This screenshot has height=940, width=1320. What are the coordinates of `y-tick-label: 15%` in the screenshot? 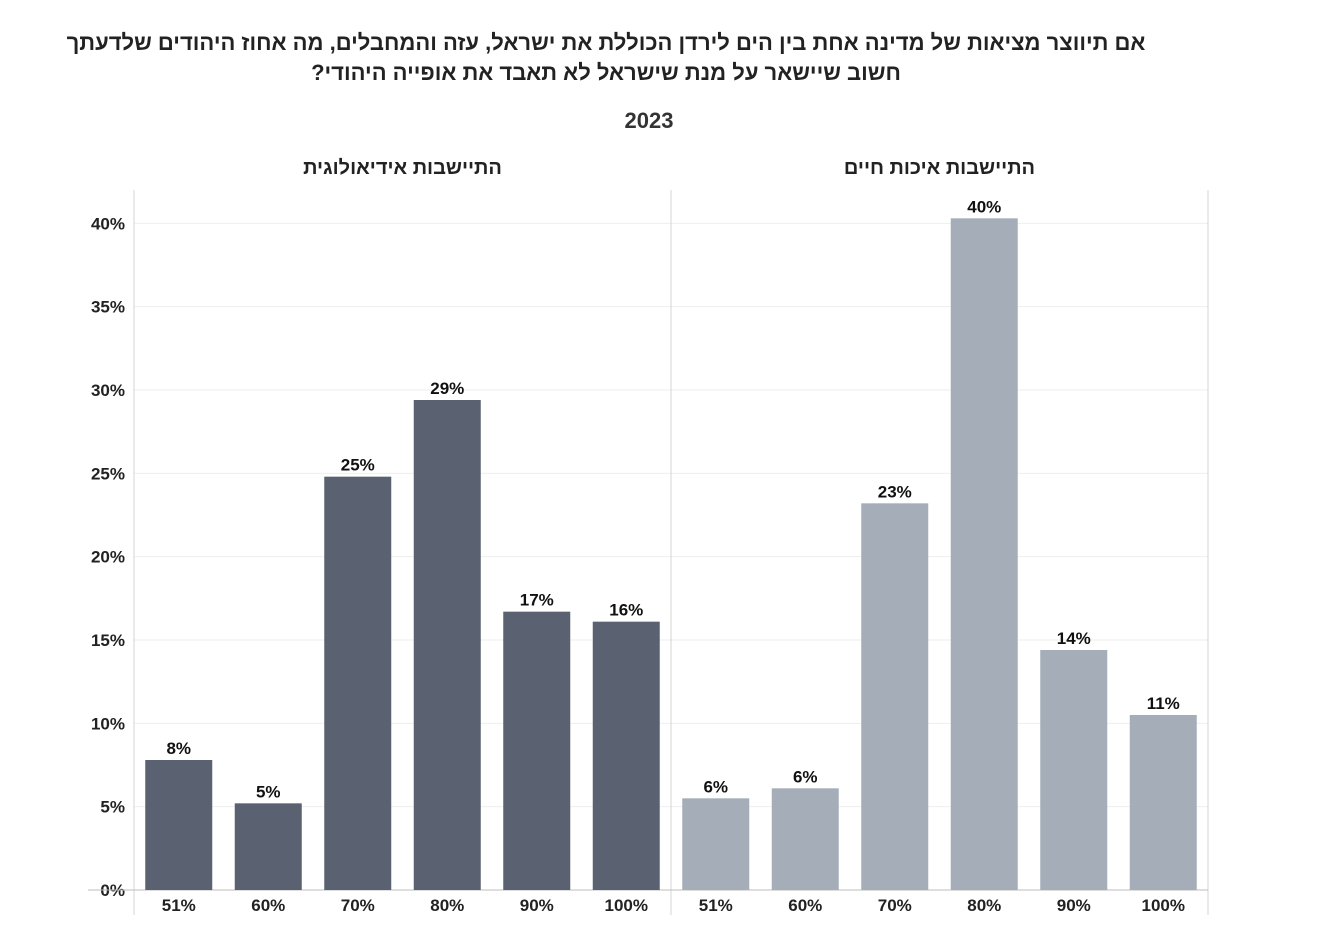 It's located at (108, 640).